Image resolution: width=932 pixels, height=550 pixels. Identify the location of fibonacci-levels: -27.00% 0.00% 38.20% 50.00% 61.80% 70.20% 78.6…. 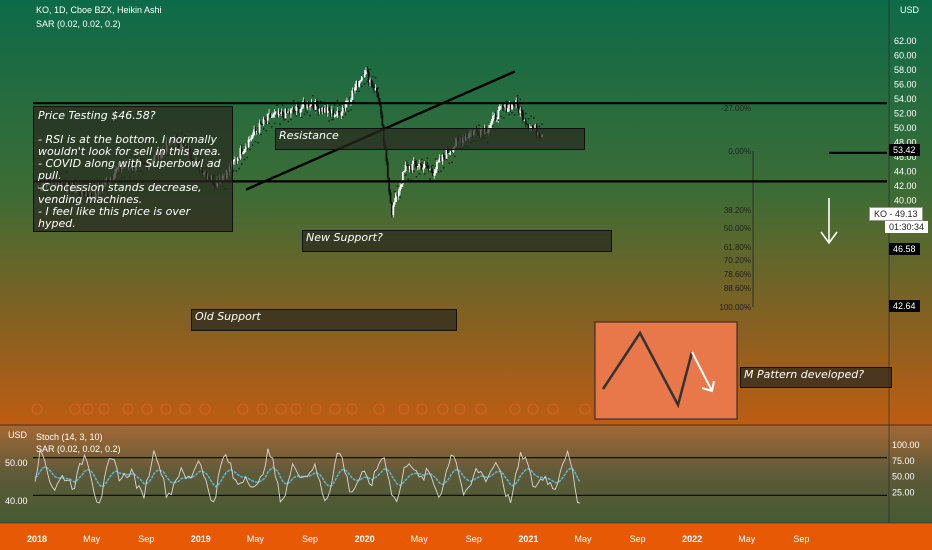
(736, 208).